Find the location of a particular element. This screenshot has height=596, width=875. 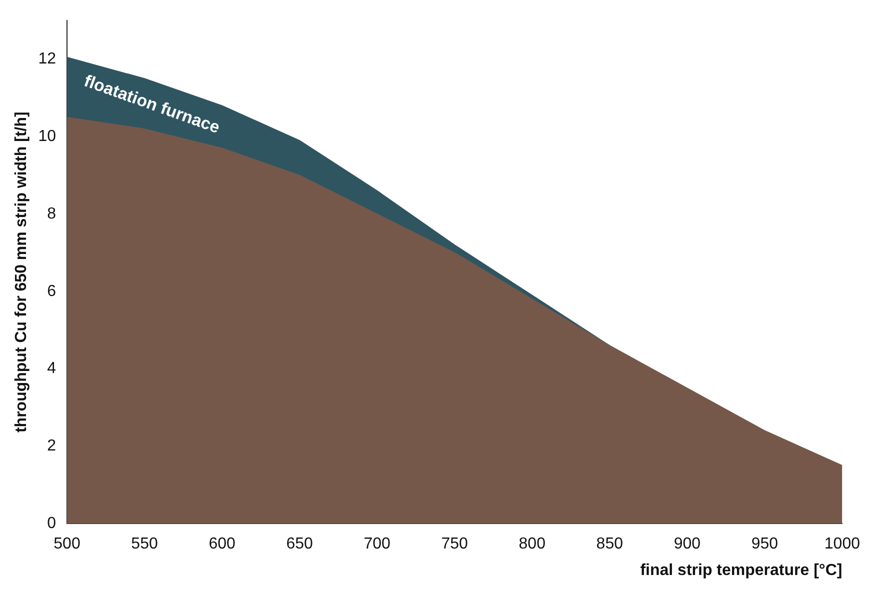

x-tick-label: 700 is located at coordinates (377, 544).